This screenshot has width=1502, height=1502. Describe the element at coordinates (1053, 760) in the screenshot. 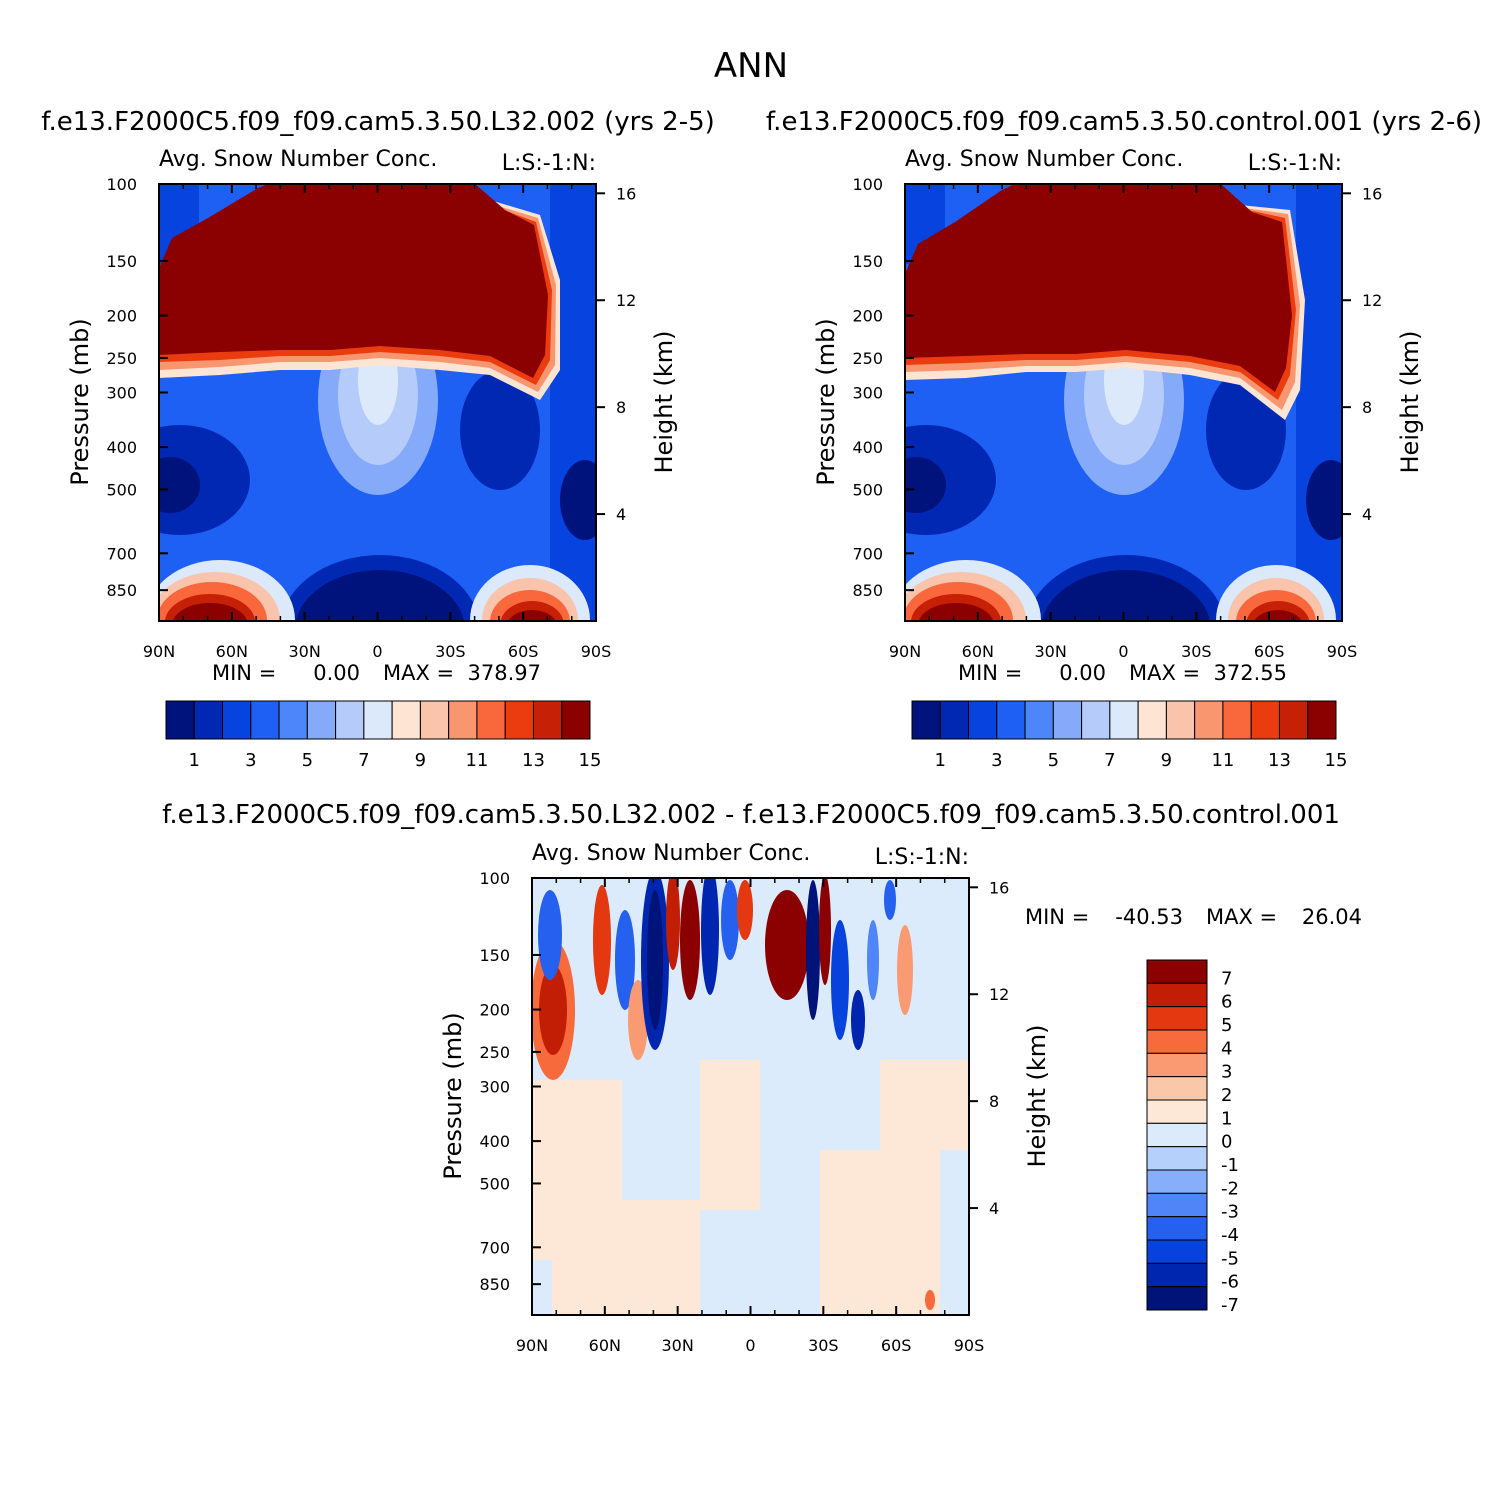

I see `colorbar-label: 5` at that location.